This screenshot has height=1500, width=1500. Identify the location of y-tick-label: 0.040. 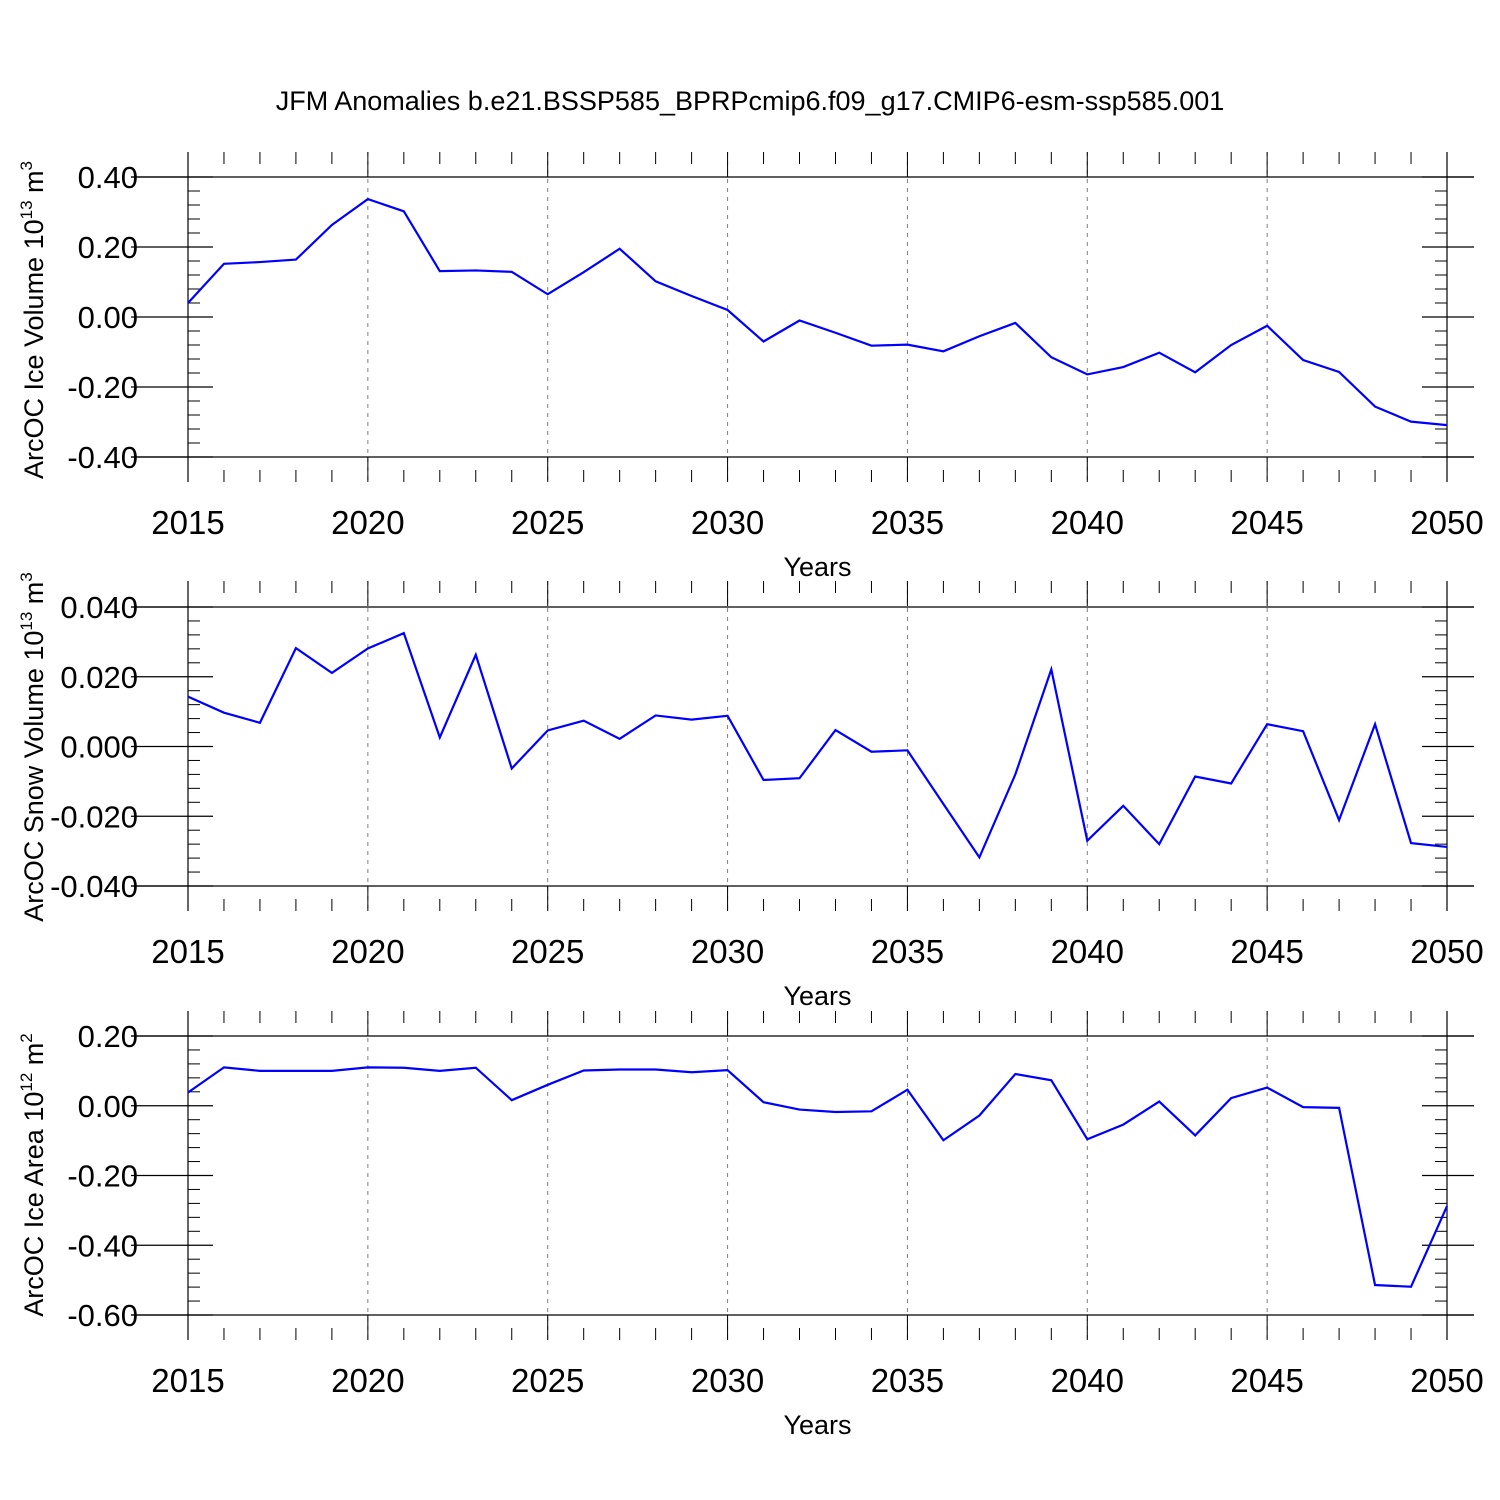
(99, 607).